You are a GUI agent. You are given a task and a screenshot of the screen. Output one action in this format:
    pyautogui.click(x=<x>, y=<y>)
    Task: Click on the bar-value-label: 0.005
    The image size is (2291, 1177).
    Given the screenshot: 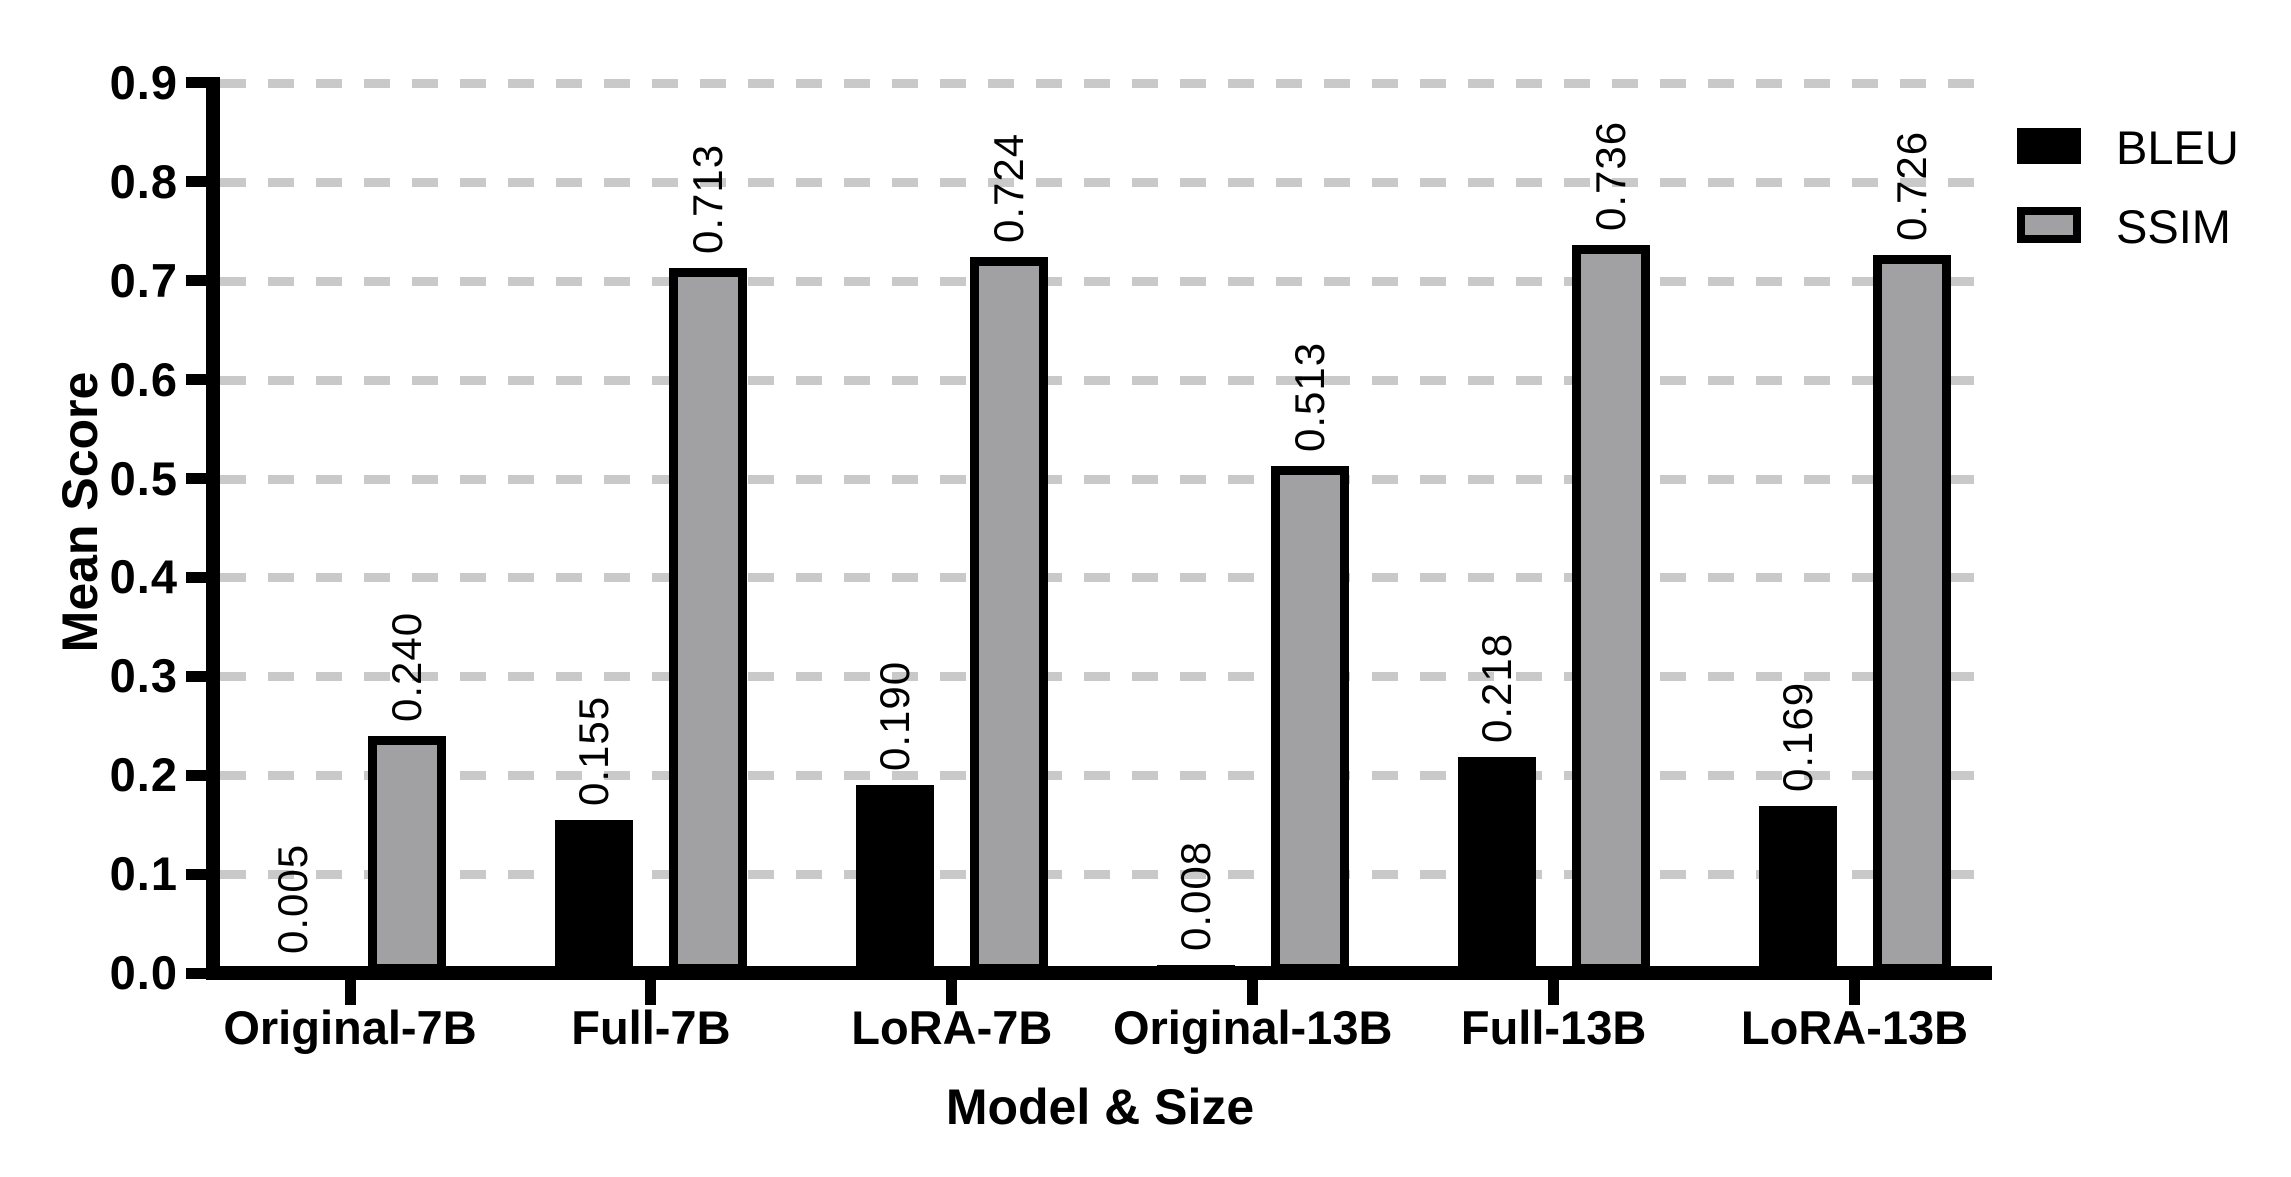 What is the action you would take?
    pyautogui.click(x=292, y=899)
    